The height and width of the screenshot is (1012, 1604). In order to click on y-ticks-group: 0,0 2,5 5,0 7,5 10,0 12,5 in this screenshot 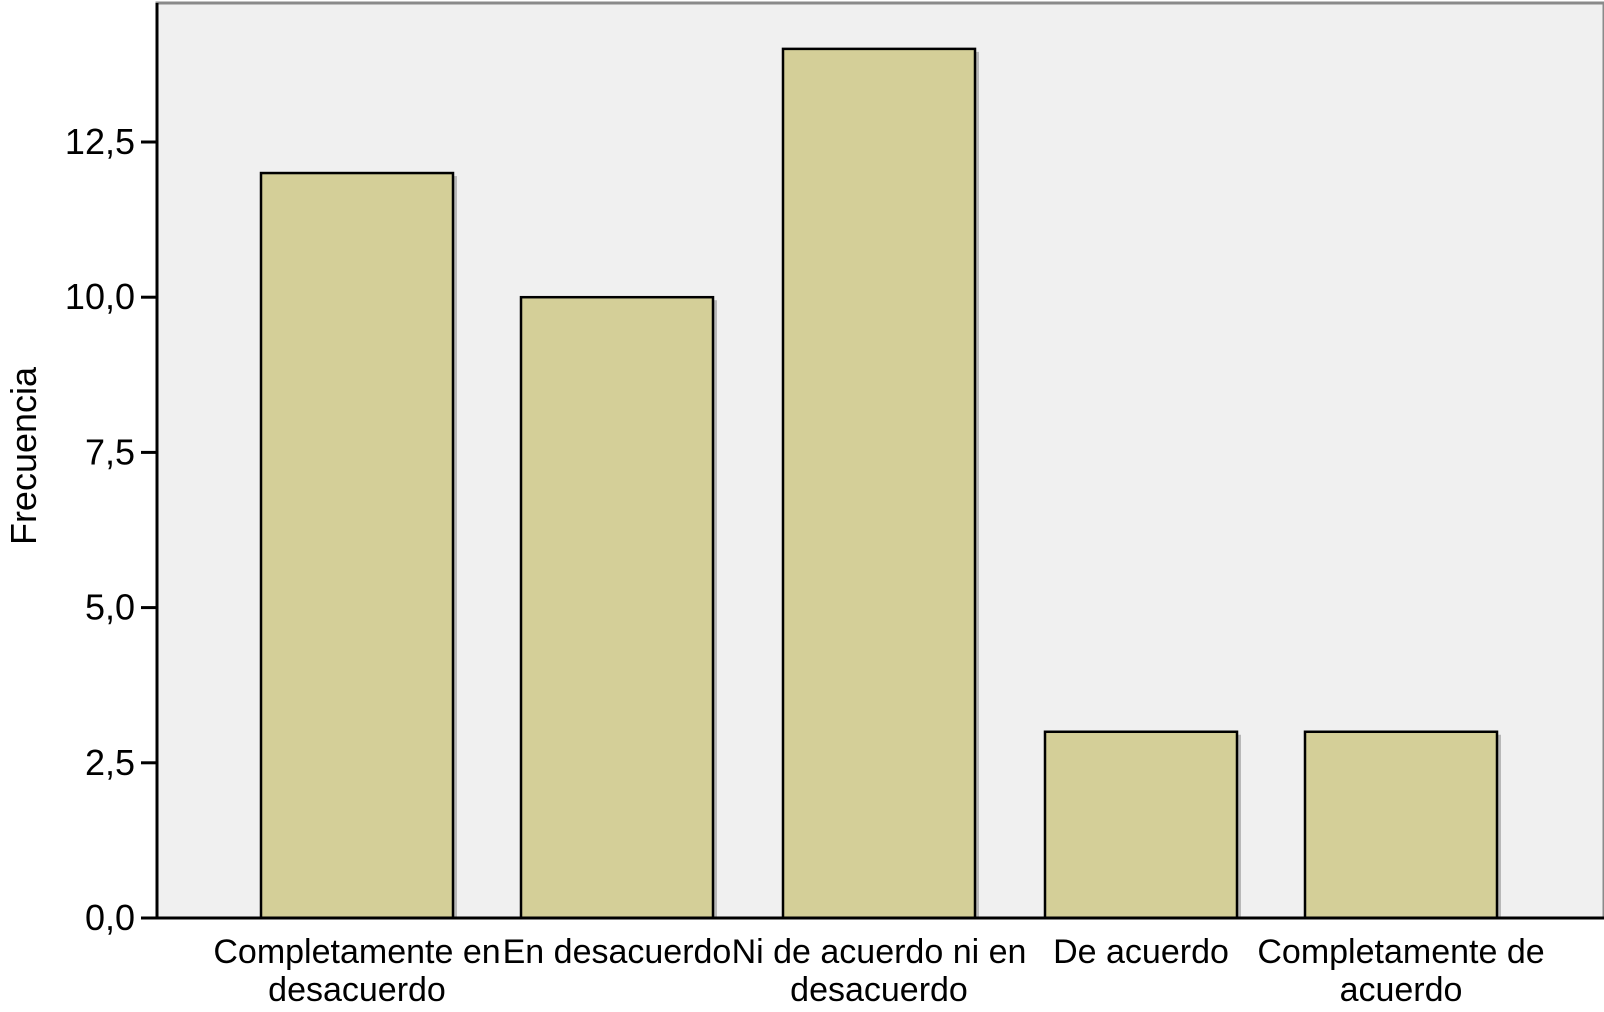, I will do `click(111, 529)`.